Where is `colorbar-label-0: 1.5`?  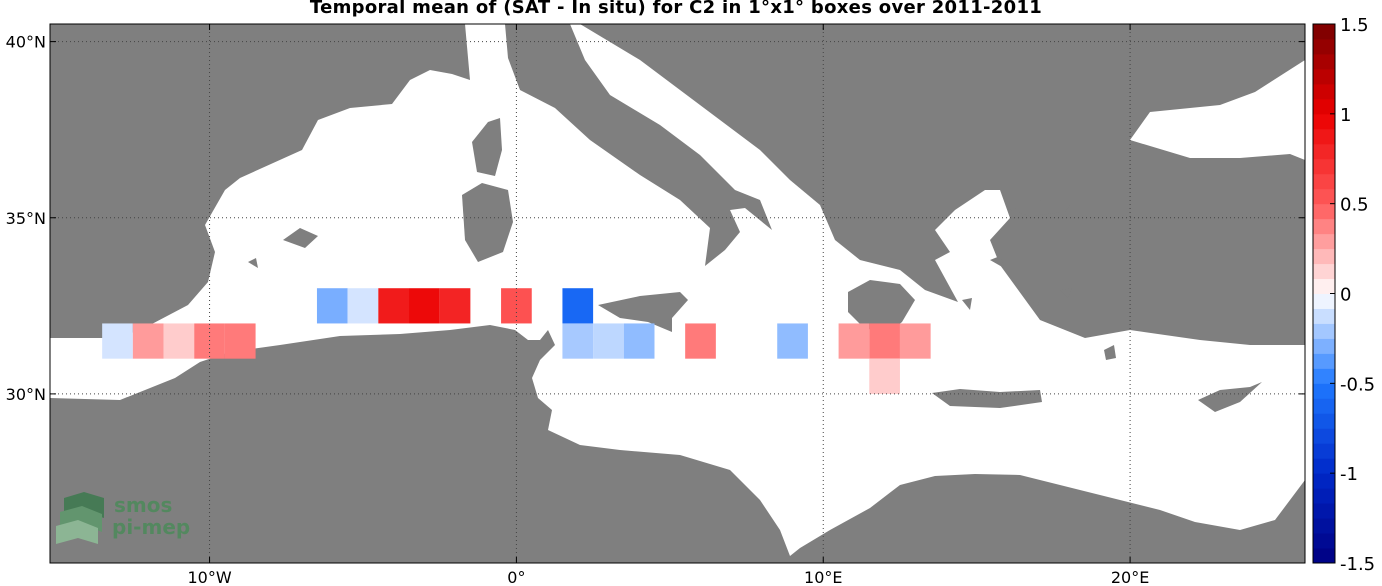 colorbar-label-0: 1.5 is located at coordinates (1354, 25).